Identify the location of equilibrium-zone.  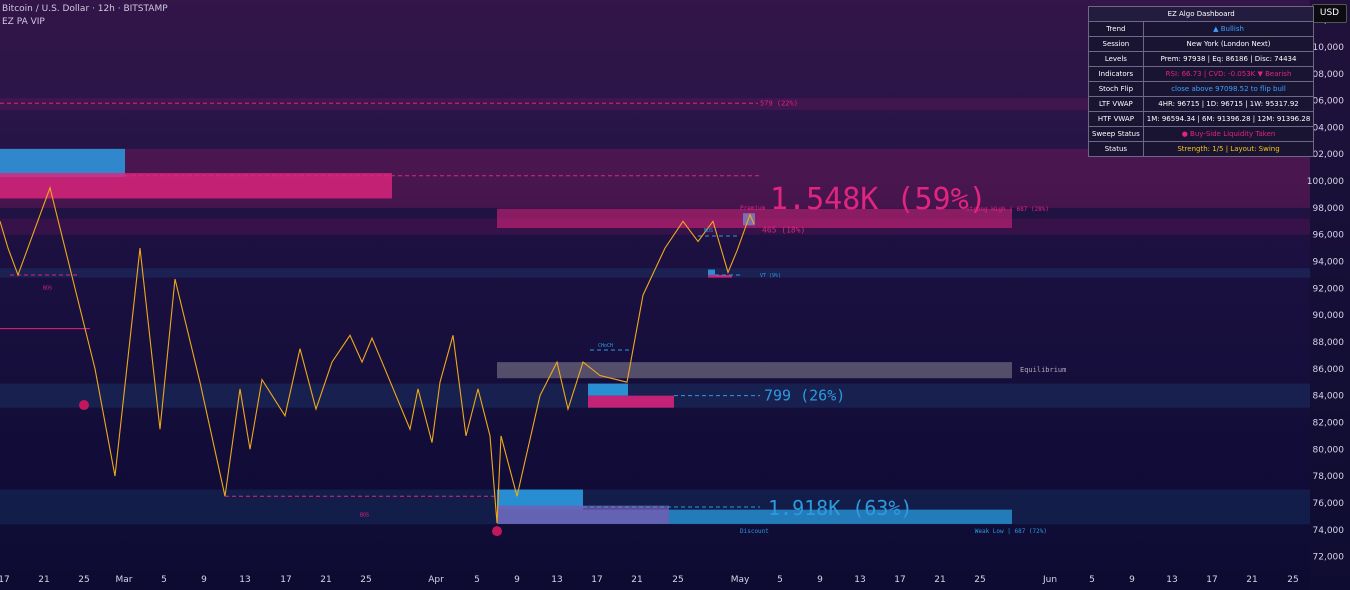
(754, 370).